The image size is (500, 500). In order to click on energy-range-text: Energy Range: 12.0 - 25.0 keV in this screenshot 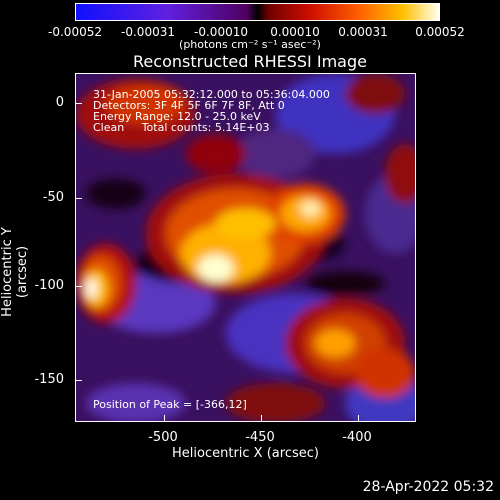, I will do `click(177, 116)`.